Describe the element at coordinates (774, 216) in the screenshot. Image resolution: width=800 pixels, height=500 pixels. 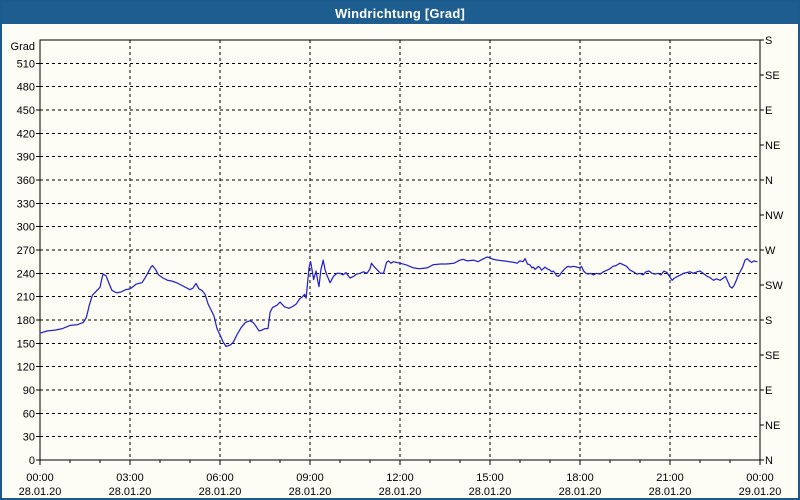
I see `compass-axis-tick-label: NW` at that location.